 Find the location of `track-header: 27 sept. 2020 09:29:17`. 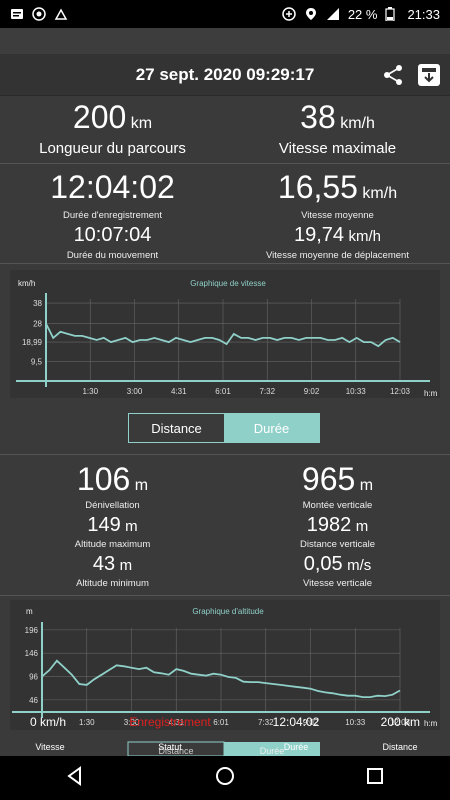

track-header: 27 sept. 2020 09:29:17 is located at coordinates (225, 75).